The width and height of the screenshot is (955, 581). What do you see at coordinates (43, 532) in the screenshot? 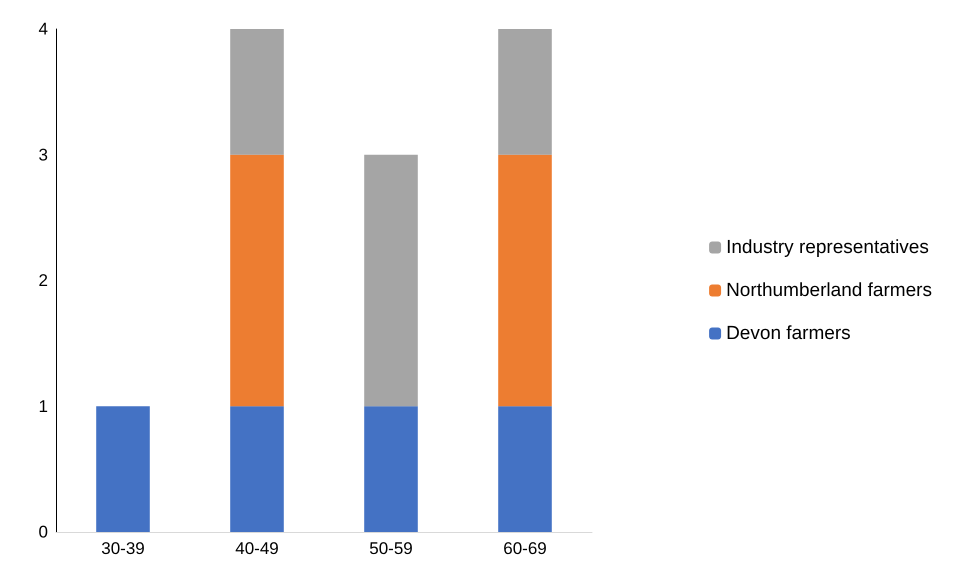
I see `y-tick-label: 0` at bounding box center [43, 532].